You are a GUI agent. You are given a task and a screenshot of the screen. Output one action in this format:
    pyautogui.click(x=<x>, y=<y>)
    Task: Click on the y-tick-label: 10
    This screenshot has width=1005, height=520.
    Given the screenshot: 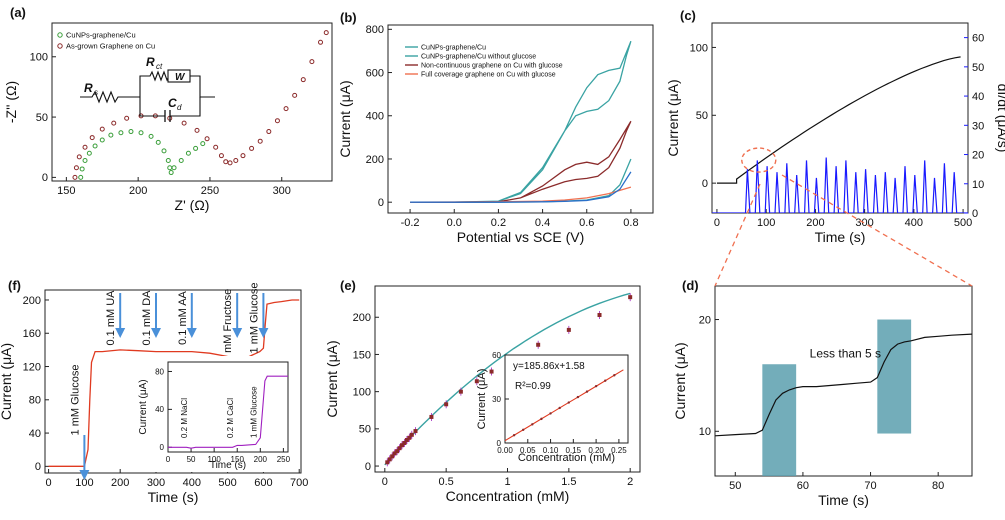 What is the action you would take?
    pyautogui.click(x=705, y=432)
    